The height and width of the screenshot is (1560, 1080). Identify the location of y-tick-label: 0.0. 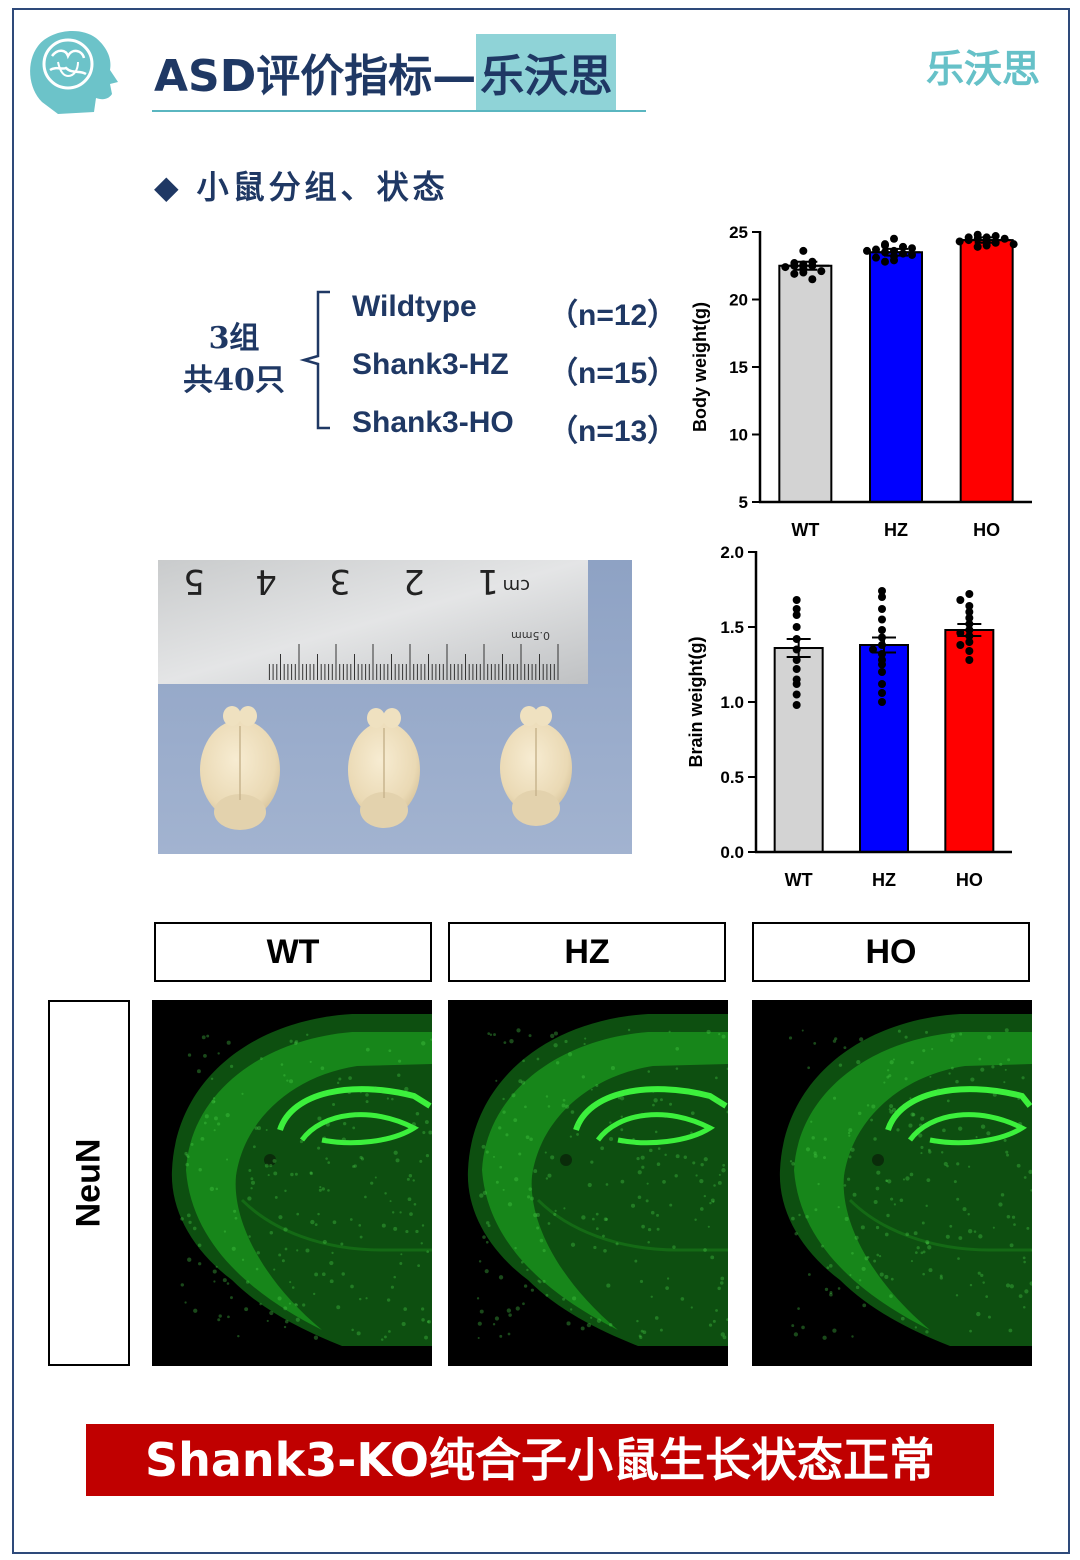
(732, 852).